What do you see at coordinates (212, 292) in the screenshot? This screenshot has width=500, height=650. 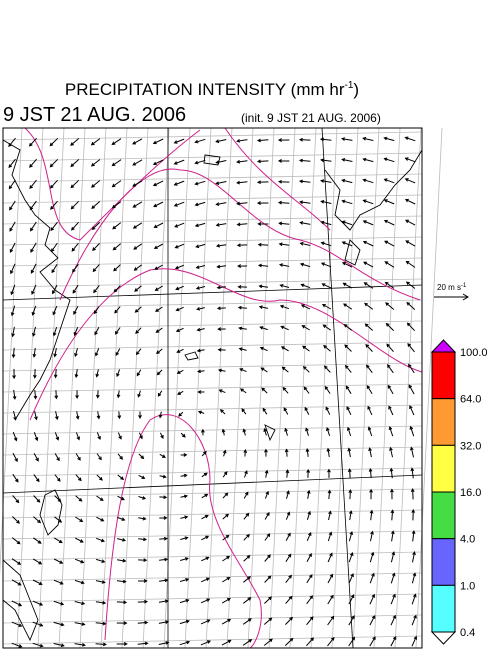 I see `meridian` at bounding box center [212, 292].